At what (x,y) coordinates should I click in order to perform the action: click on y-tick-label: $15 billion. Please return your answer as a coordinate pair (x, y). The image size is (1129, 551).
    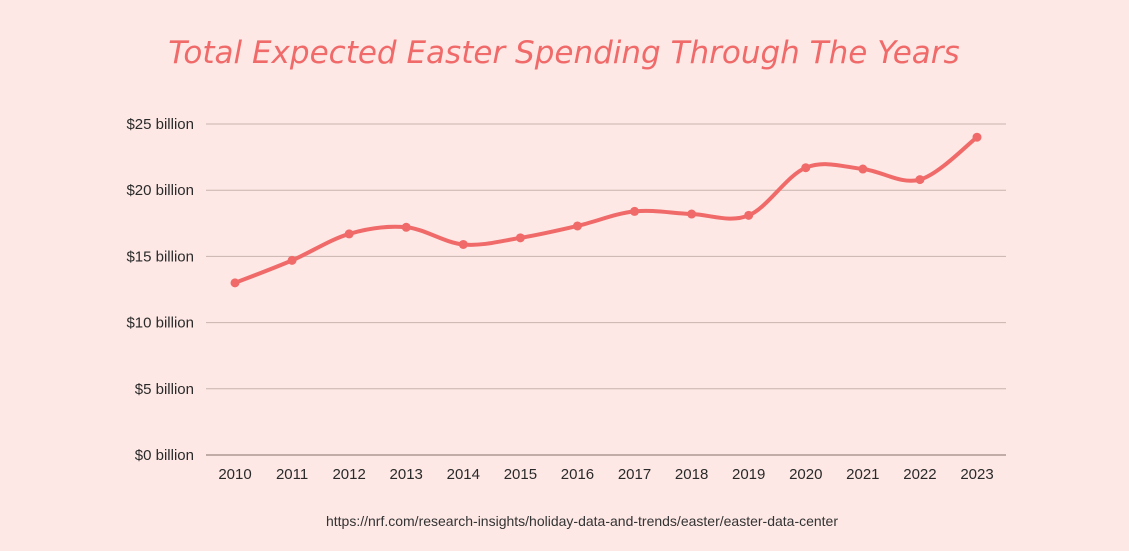
    Looking at the image, I should click on (160, 256).